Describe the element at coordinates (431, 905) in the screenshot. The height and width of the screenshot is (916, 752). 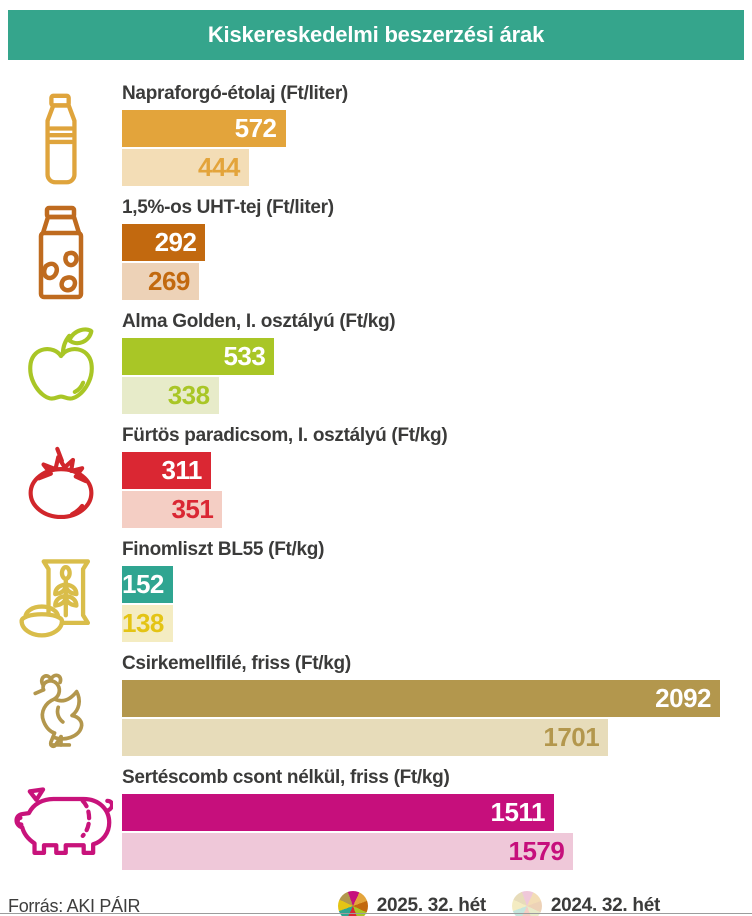
I see `legend-label-2025: 2025. 32. hét` at that location.